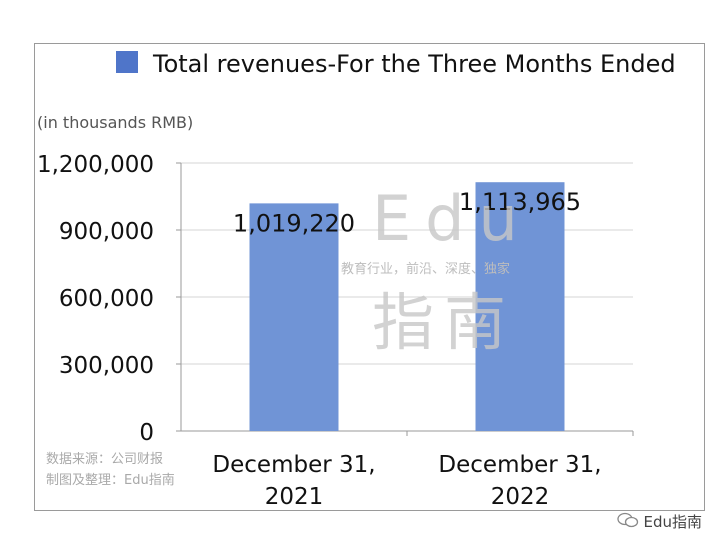  I want to click on source-line-2: 制图及整理：Edu指南, so click(110, 480).